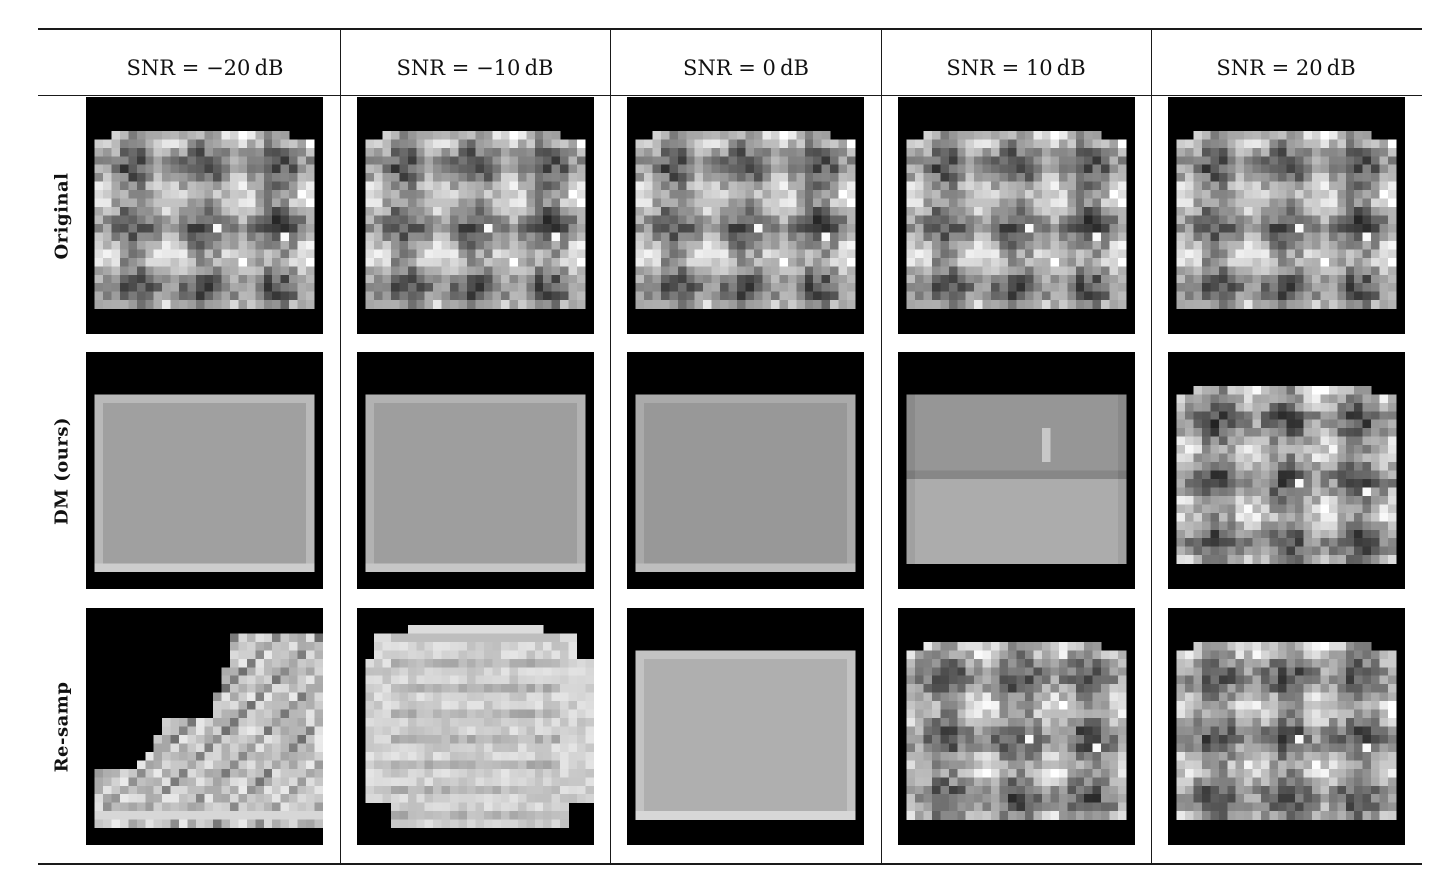  Describe the element at coordinates (730, 29) in the screenshot. I see `top-rule` at that location.